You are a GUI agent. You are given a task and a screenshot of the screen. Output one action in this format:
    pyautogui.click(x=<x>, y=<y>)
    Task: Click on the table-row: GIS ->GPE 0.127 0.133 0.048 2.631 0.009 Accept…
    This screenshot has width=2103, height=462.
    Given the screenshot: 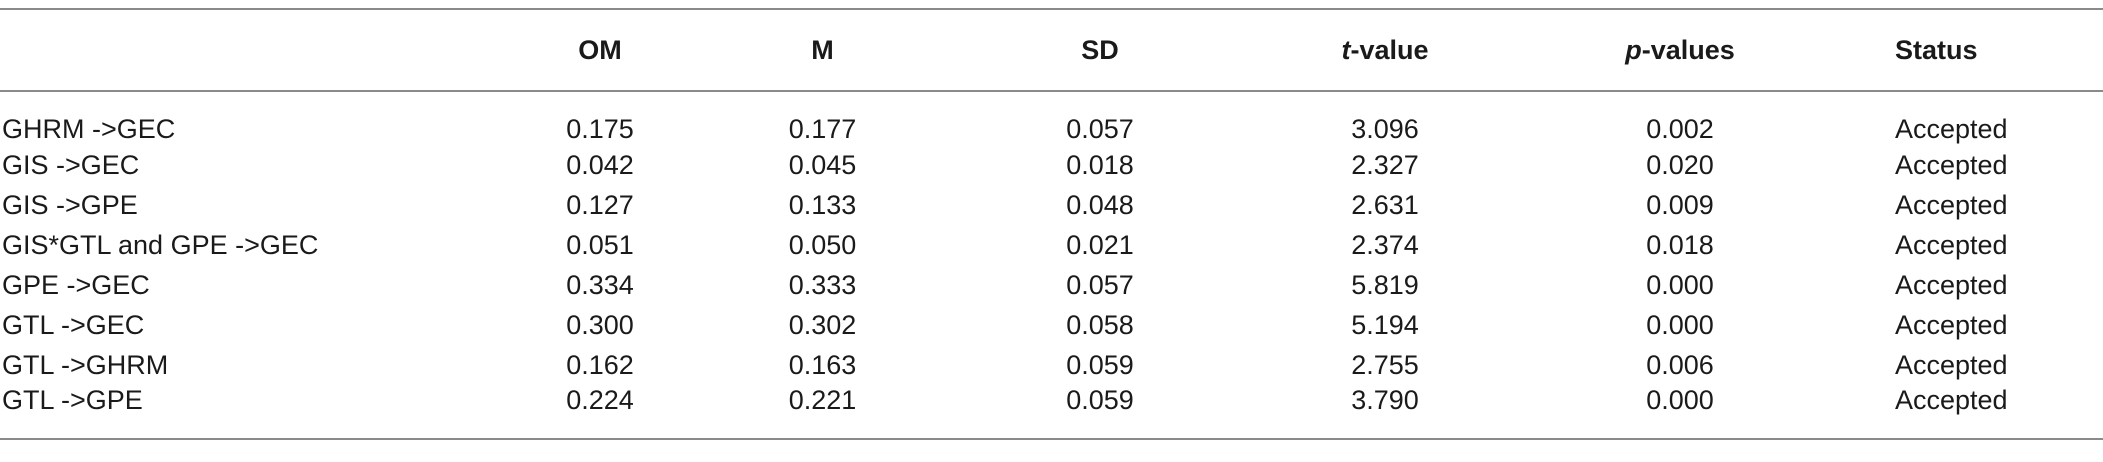 What is the action you would take?
    pyautogui.click(x=1051, y=205)
    